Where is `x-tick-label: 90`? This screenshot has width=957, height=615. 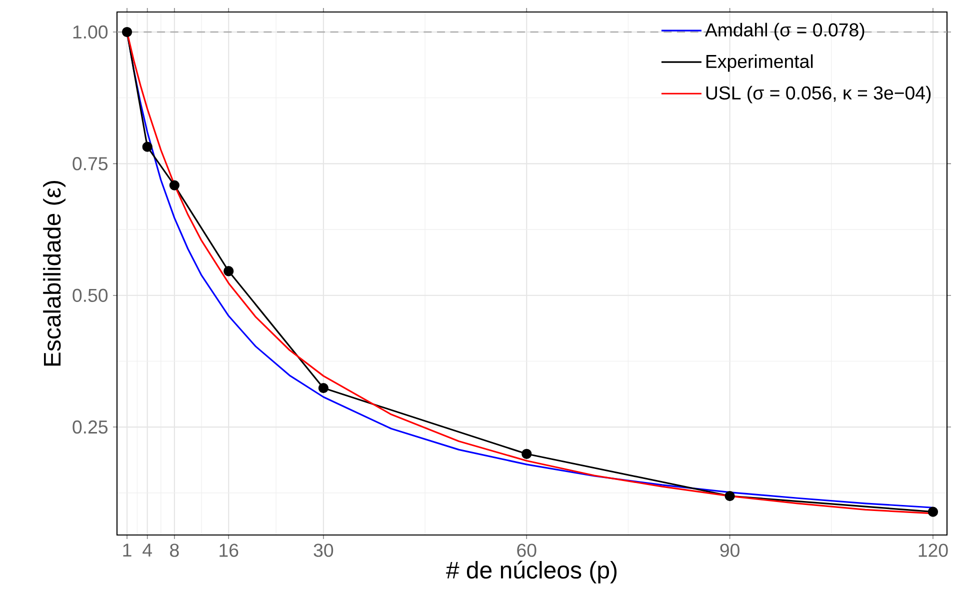
x-tick-label: 90 is located at coordinates (730, 550).